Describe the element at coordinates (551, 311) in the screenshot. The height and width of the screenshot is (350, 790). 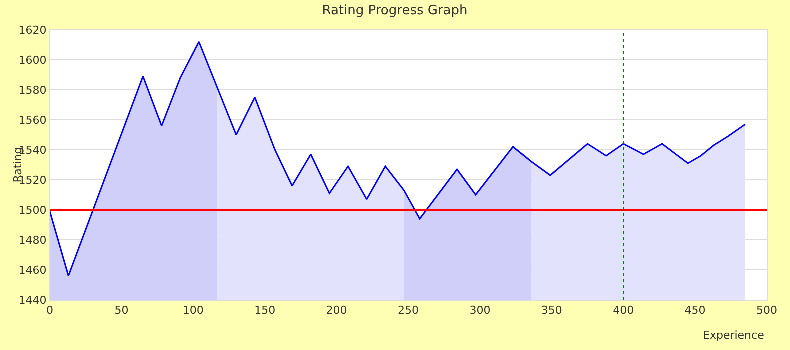
I see `x-tick-label: 350` at that location.